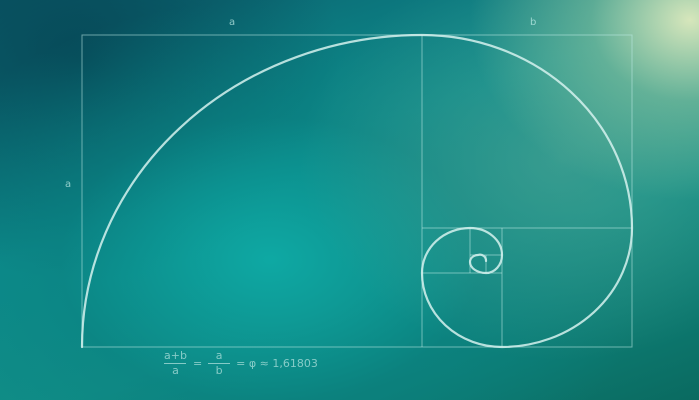 This screenshot has width=699, height=400. I want to click on fraction-2-denominator: b, so click(219, 370).